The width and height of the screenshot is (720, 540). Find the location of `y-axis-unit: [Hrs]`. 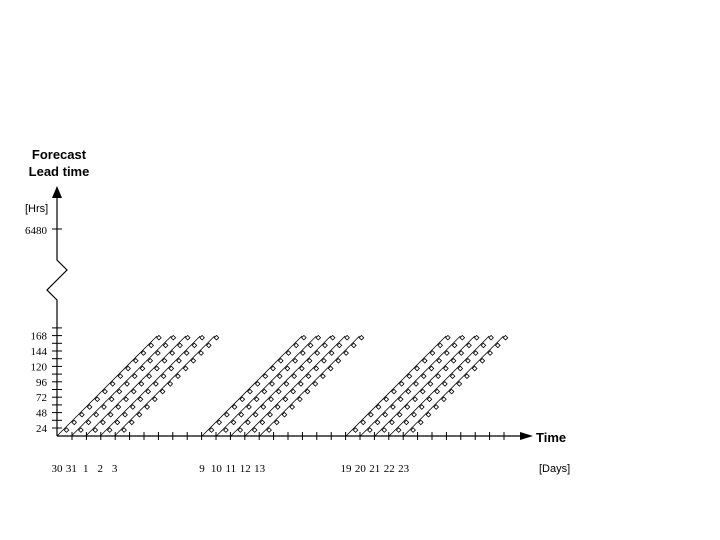

y-axis-unit: [Hrs] is located at coordinates (36, 209).